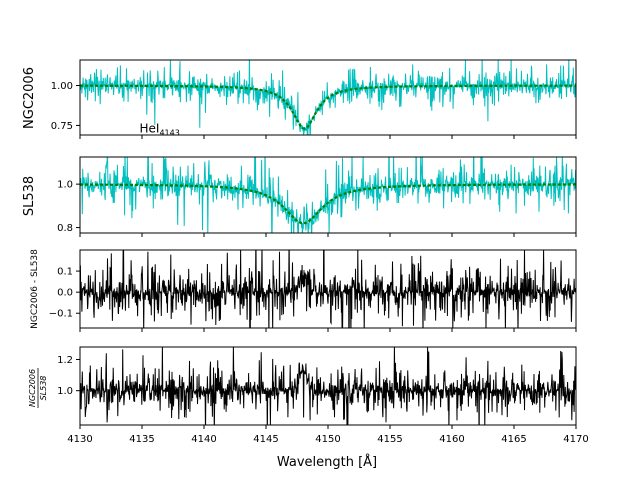  I want to click on panel-difference-ylabel: NGC2006 - SL538, so click(35, 289).